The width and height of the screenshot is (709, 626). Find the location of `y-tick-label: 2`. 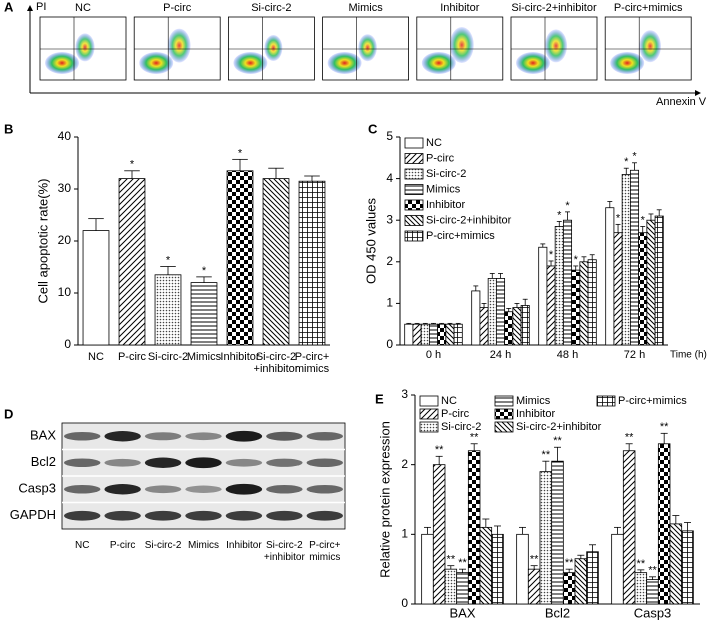

y-tick-label: 2 is located at coordinates (389, 261).